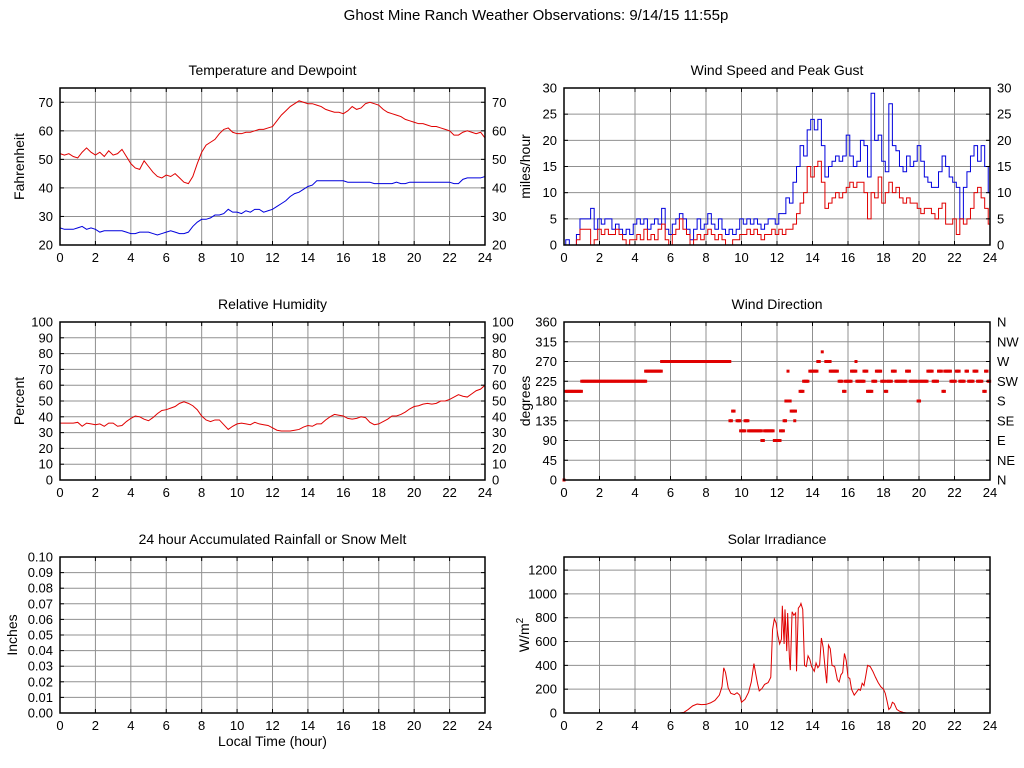 The image size is (1024, 768). What do you see at coordinates (1001, 440) in the screenshot?
I see `y-right-tick-label: E` at bounding box center [1001, 440].